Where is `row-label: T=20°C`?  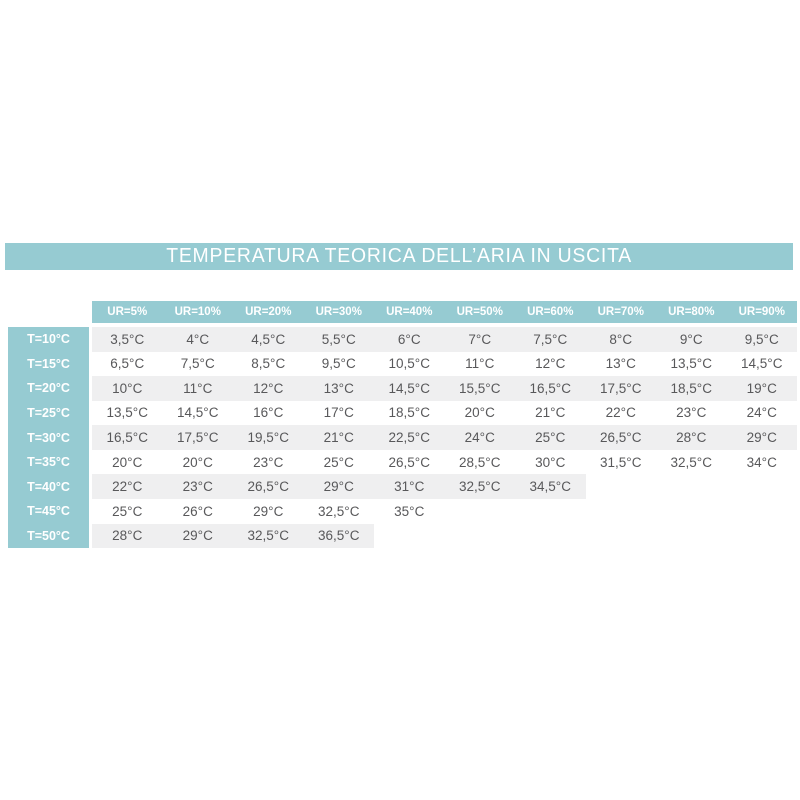
row-label: T=20°C is located at coordinates (48, 388).